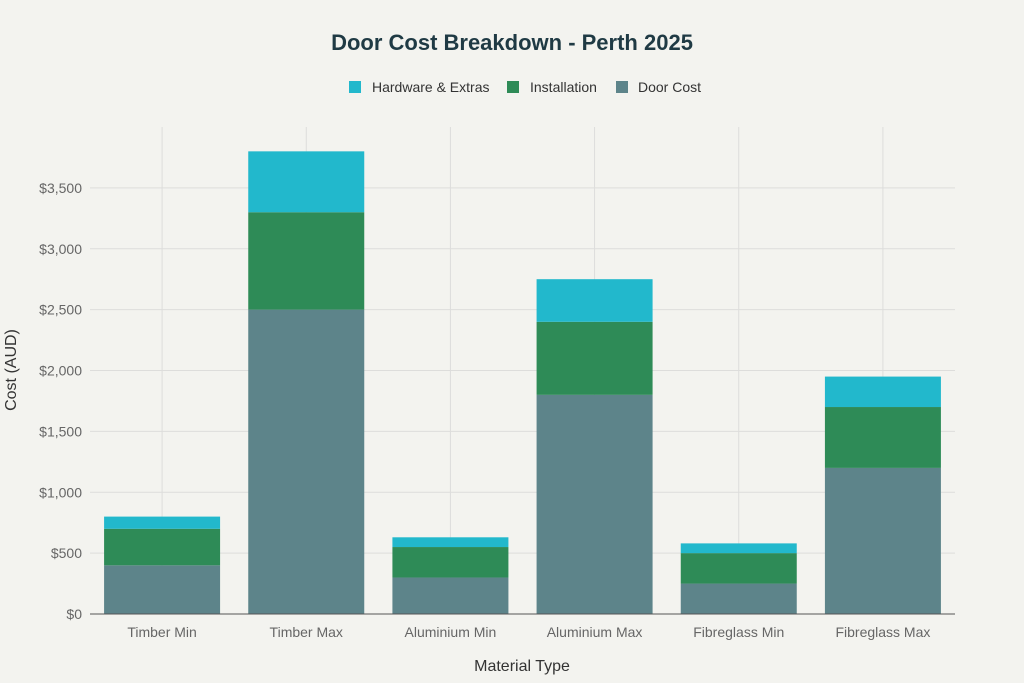  Describe the element at coordinates (595, 632) in the screenshot. I see `x-tick-label: Aluminium Max` at that location.